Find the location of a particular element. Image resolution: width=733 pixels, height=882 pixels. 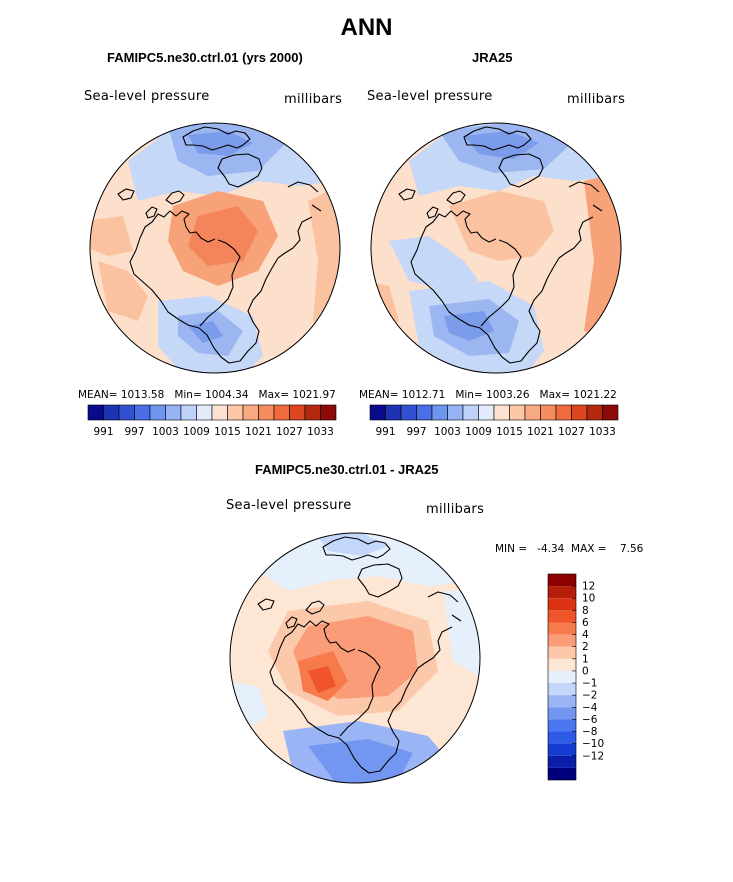

panel2-mean-value: 1012.71 is located at coordinates (423, 395).